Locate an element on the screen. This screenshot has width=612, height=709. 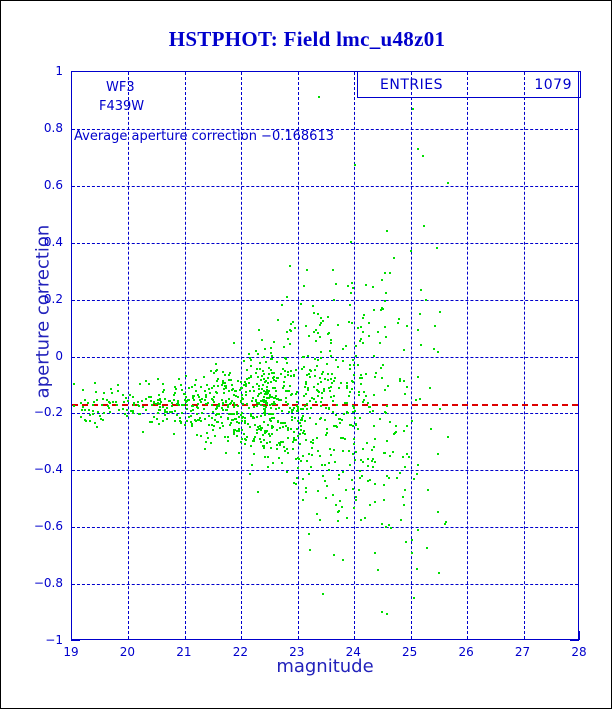
x-tick-label: 26 is located at coordinates (466, 652).